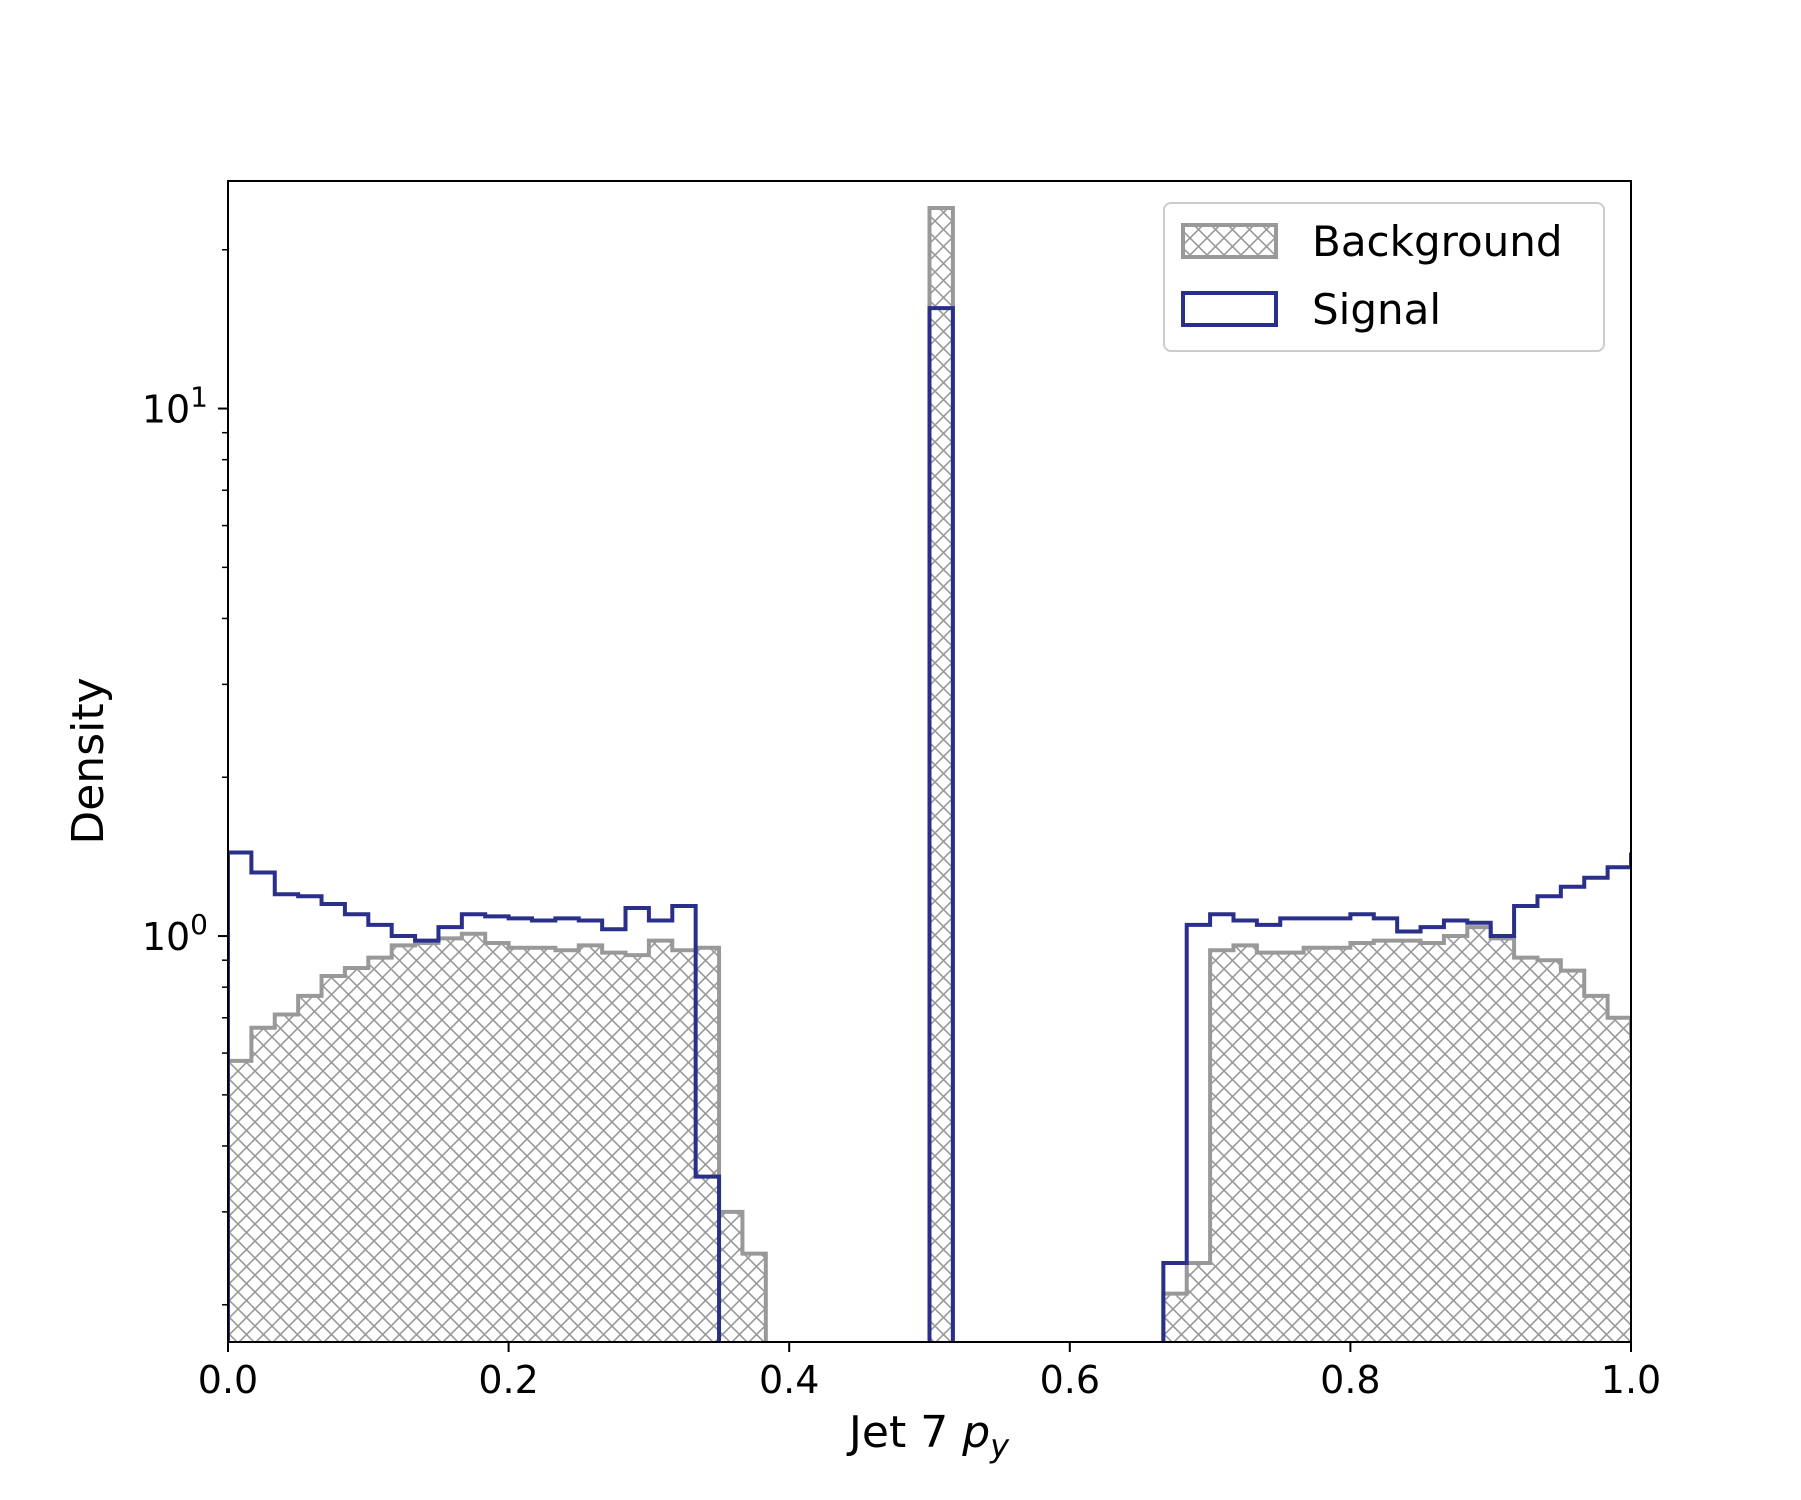 This screenshot has height=1500, width=1801. I want to click on x-tick-label: 0.4, so click(789, 1380).